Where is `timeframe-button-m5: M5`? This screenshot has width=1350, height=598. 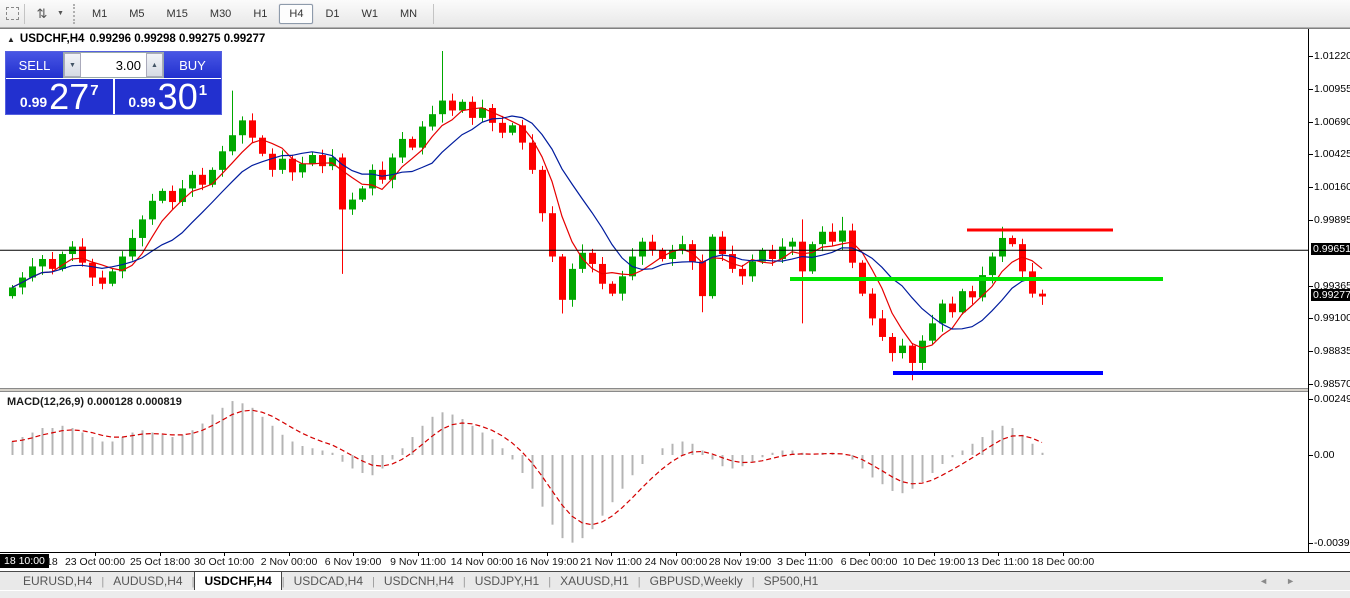 timeframe-button-m5: M5 is located at coordinates (137, 13).